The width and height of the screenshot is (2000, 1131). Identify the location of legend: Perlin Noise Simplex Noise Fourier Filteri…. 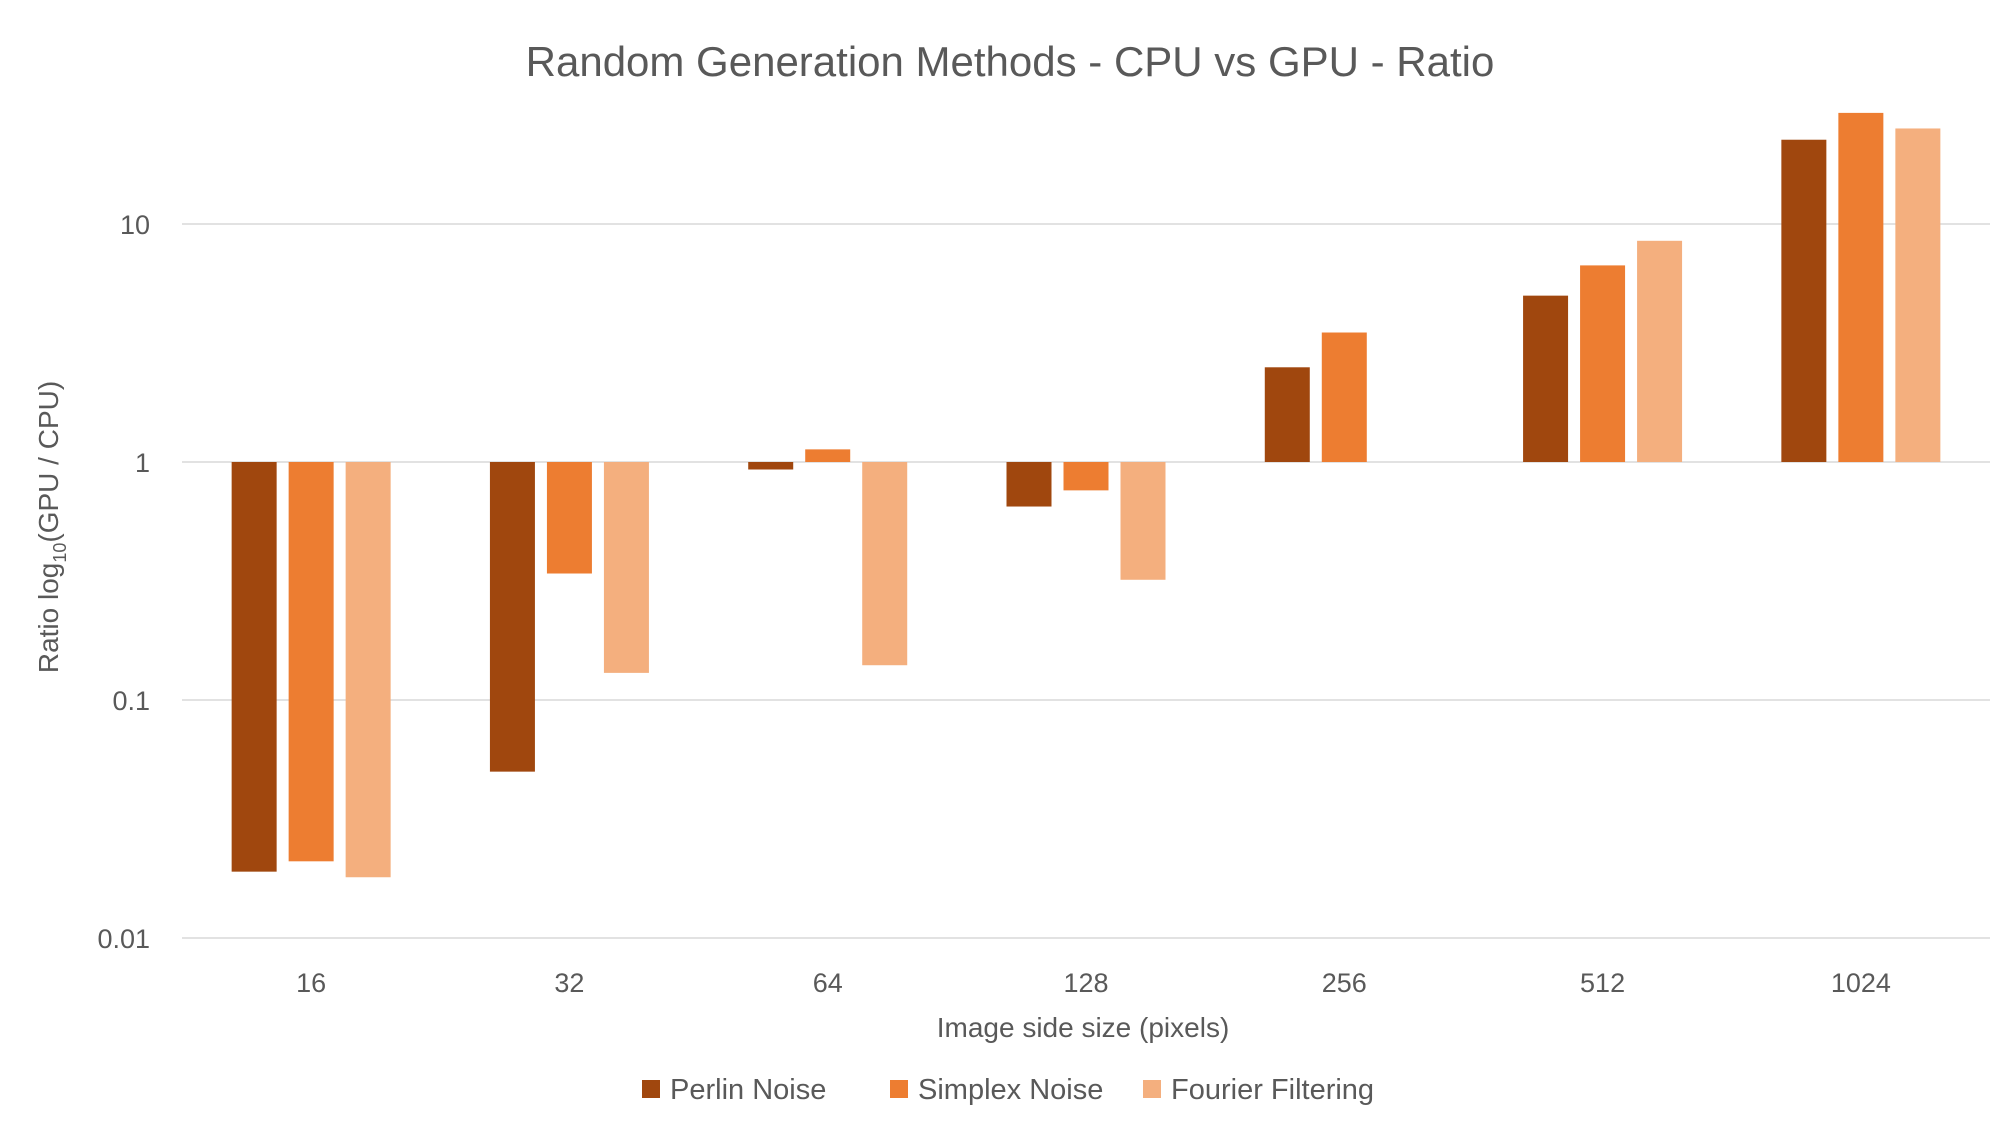
(1008, 1090).